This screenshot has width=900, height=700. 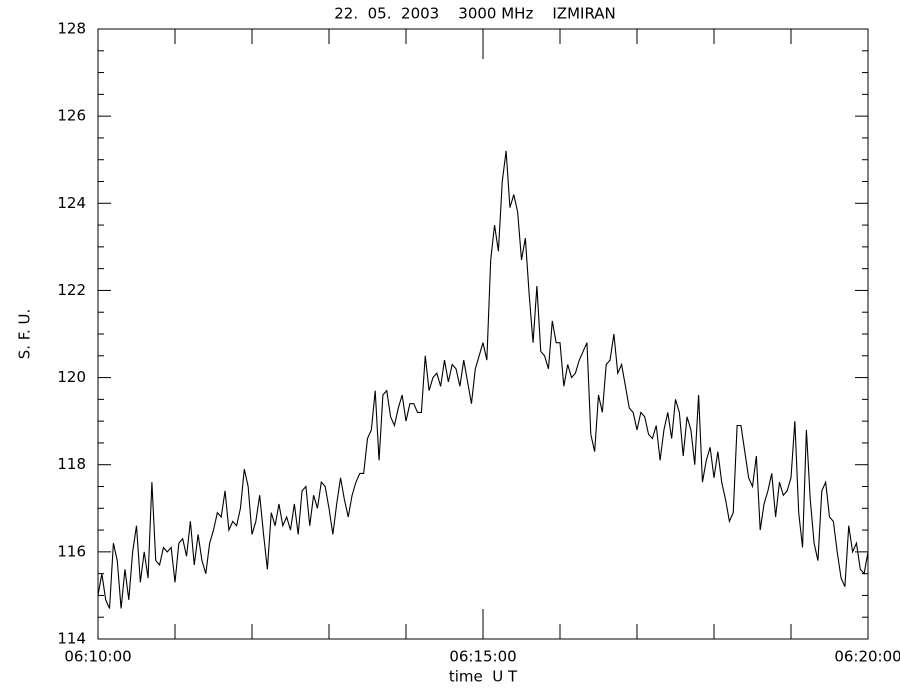 I want to click on x-axis-label: time U T, so click(x=483, y=677).